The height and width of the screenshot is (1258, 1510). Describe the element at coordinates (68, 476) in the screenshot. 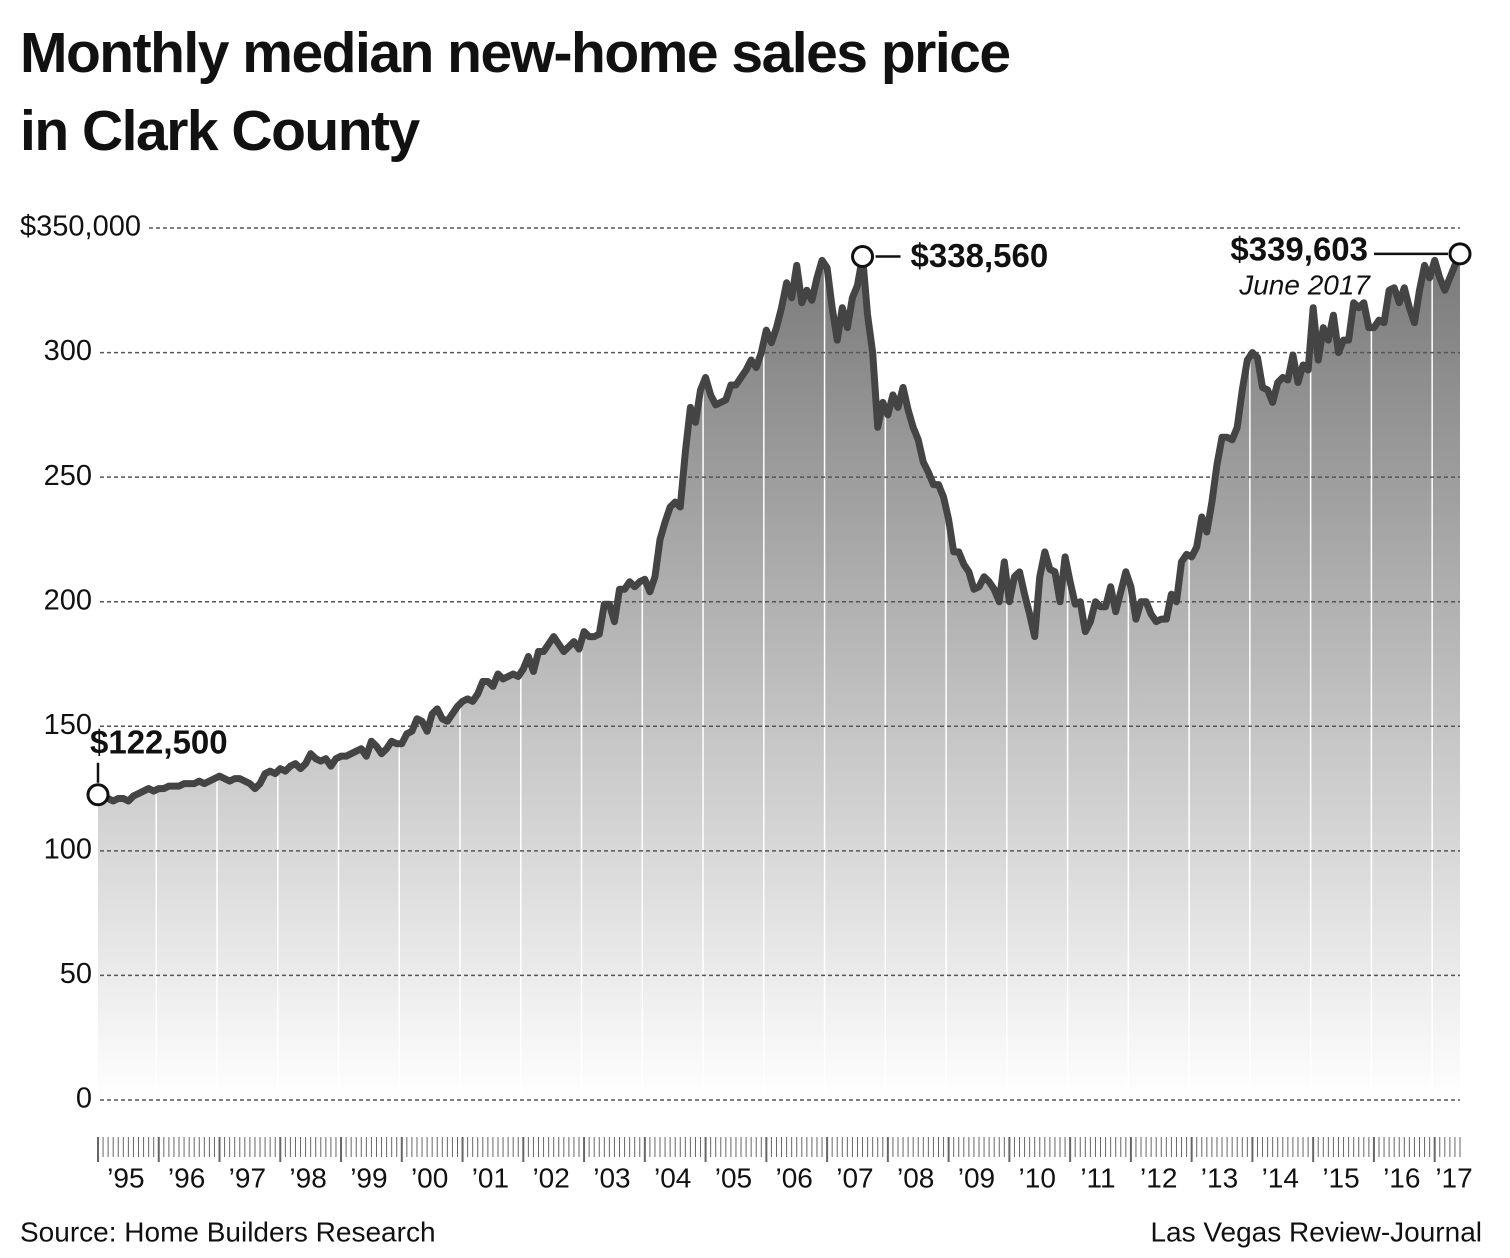

I see `y-tick-label: 250` at that location.